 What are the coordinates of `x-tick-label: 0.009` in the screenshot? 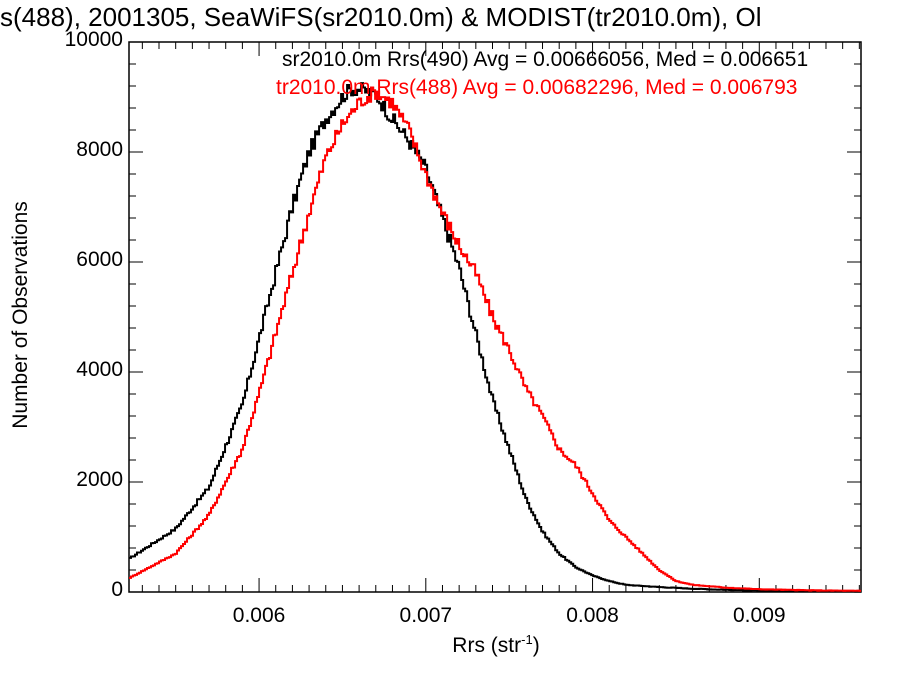 It's located at (759, 615).